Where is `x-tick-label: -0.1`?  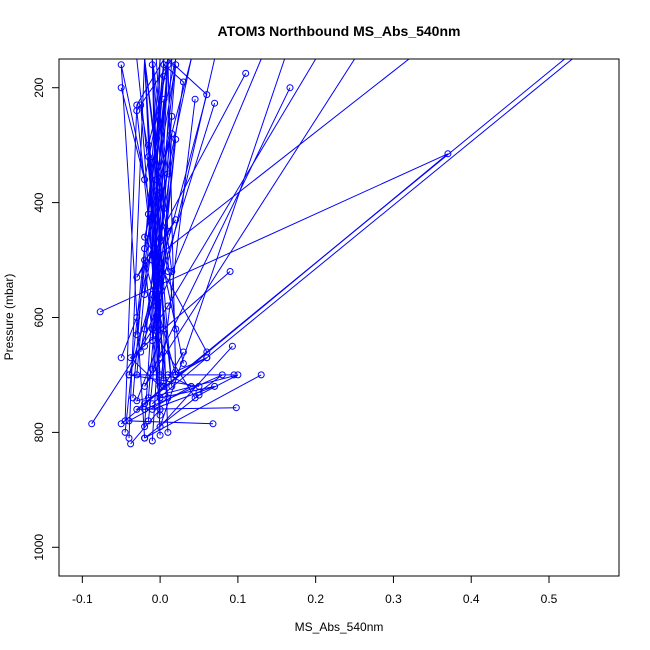 x-tick-label: -0.1 is located at coordinates (82, 599).